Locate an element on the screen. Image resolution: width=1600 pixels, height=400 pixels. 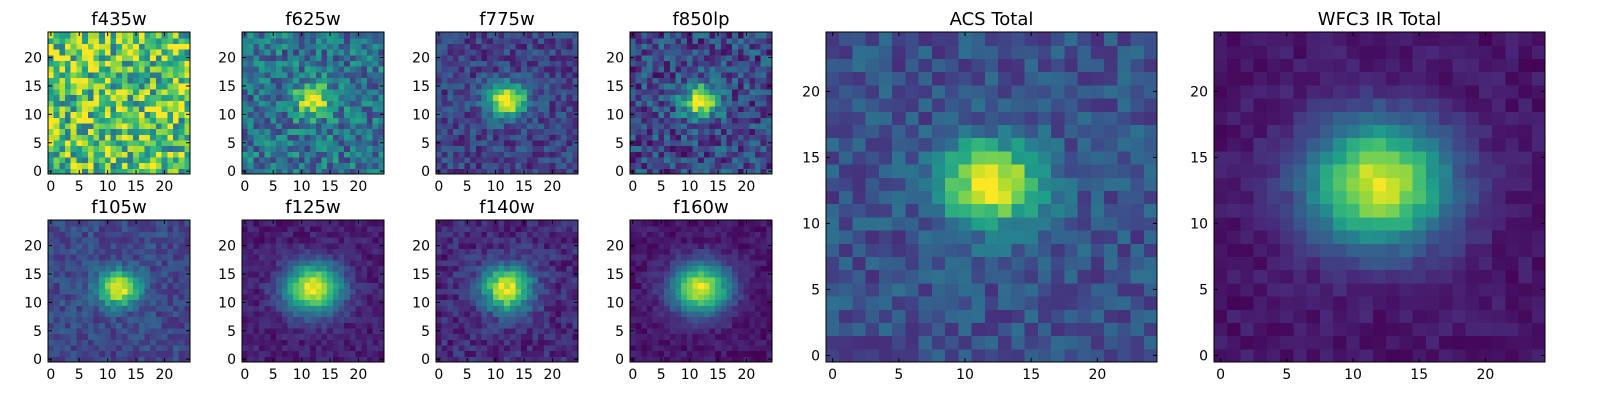
y-tick-label: 0 is located at coordinates (37, 360).